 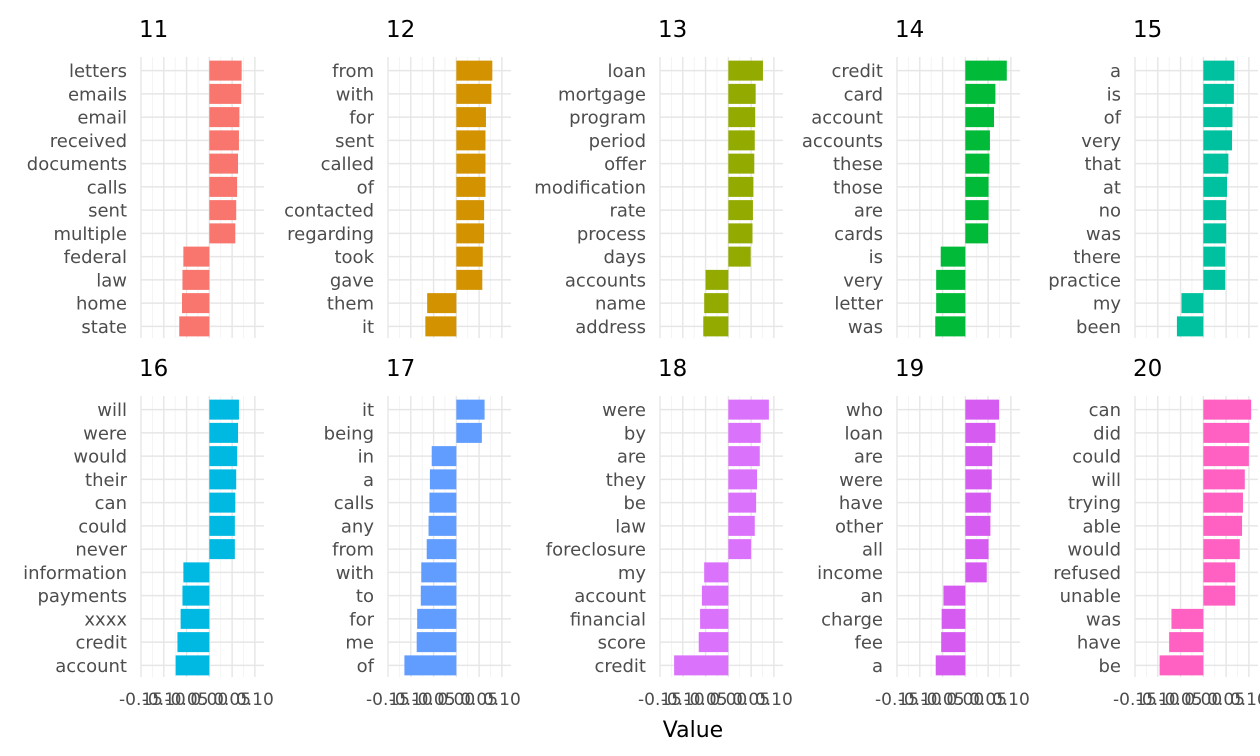 What do you see at coordinates (627, 211) in the screenshot?
I see `category-label: rate` at bounding box center [627, 211].